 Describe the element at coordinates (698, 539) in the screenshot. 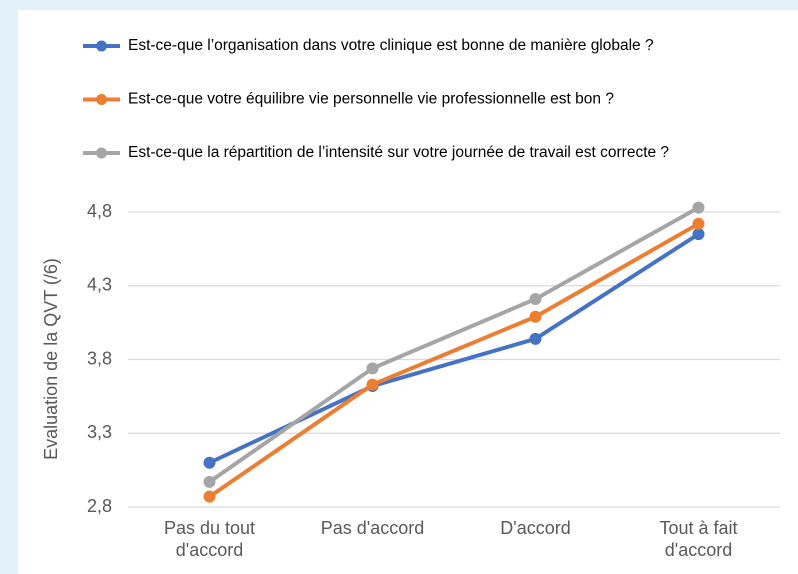

I see `x-tick-label: Tout à fait d'accord` at that location.